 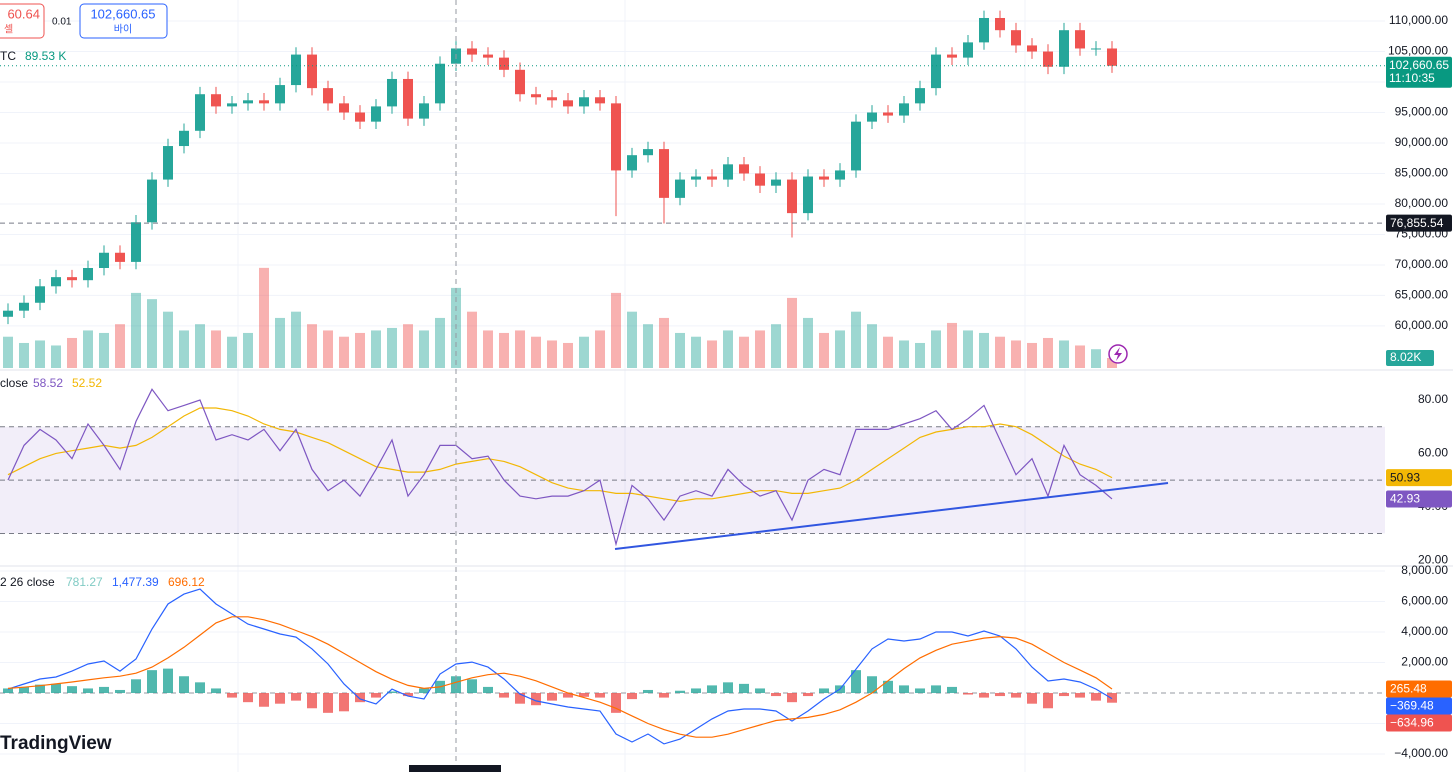 What do you see at coordinates (8, 56) in the screenshot?
I see `symbol: TC` at bounding box center [8, 56].